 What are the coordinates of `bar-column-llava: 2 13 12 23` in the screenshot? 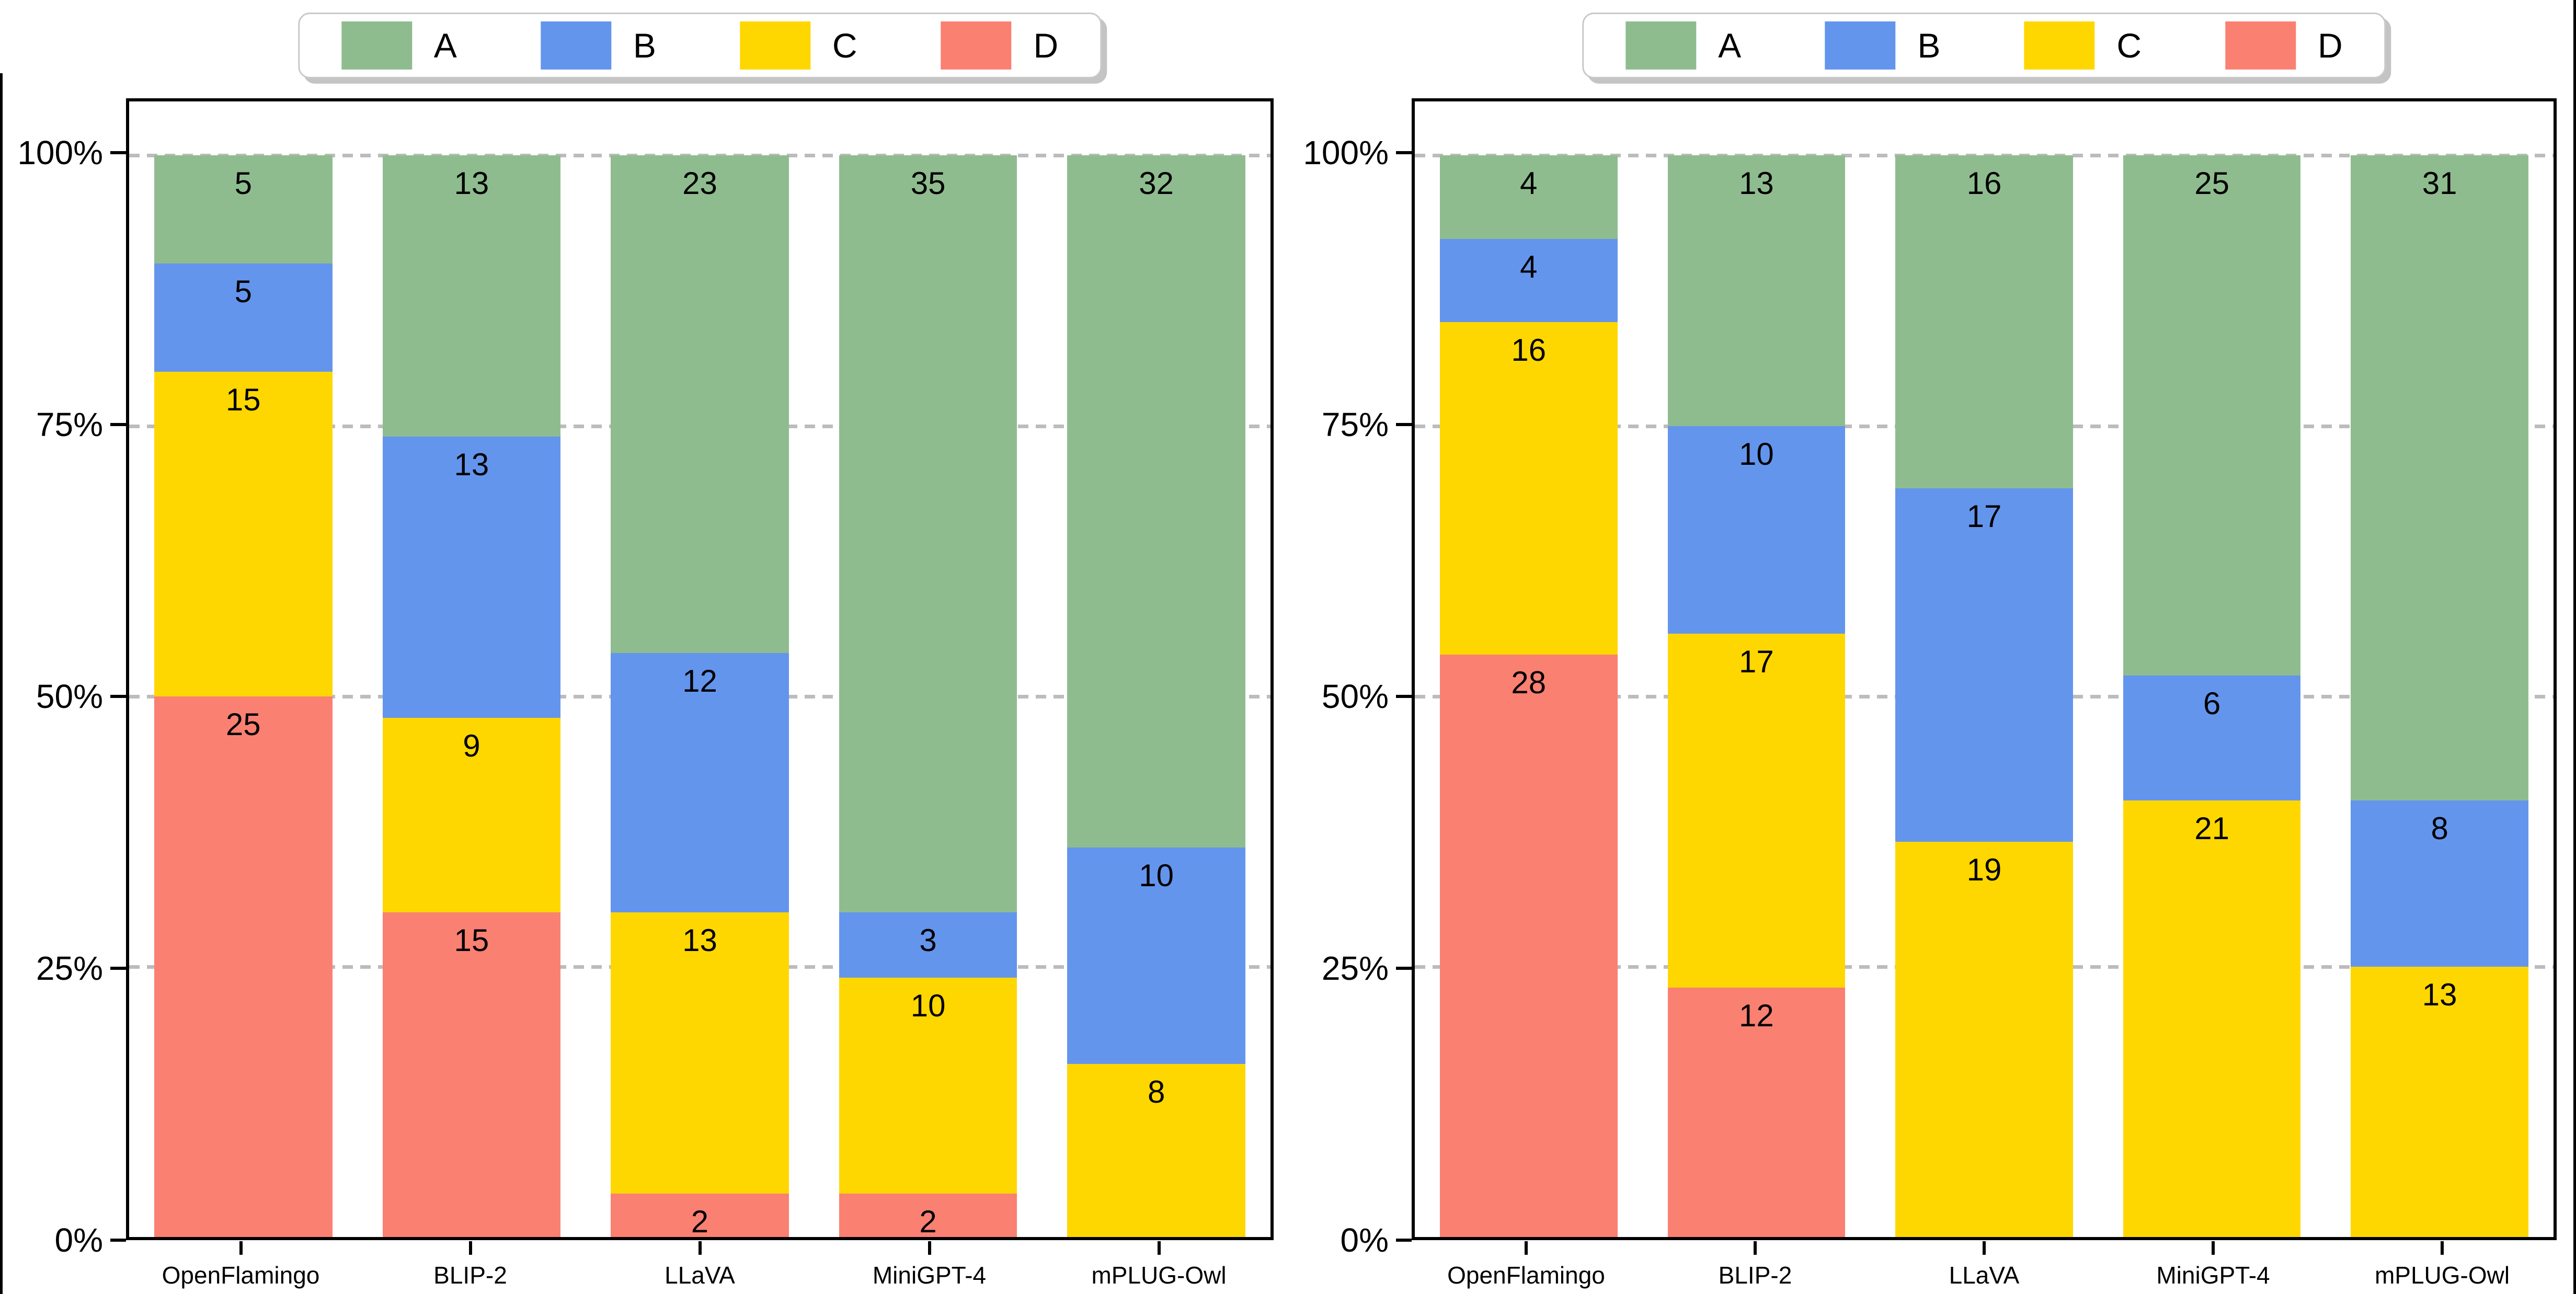 It's located at (700, 671).